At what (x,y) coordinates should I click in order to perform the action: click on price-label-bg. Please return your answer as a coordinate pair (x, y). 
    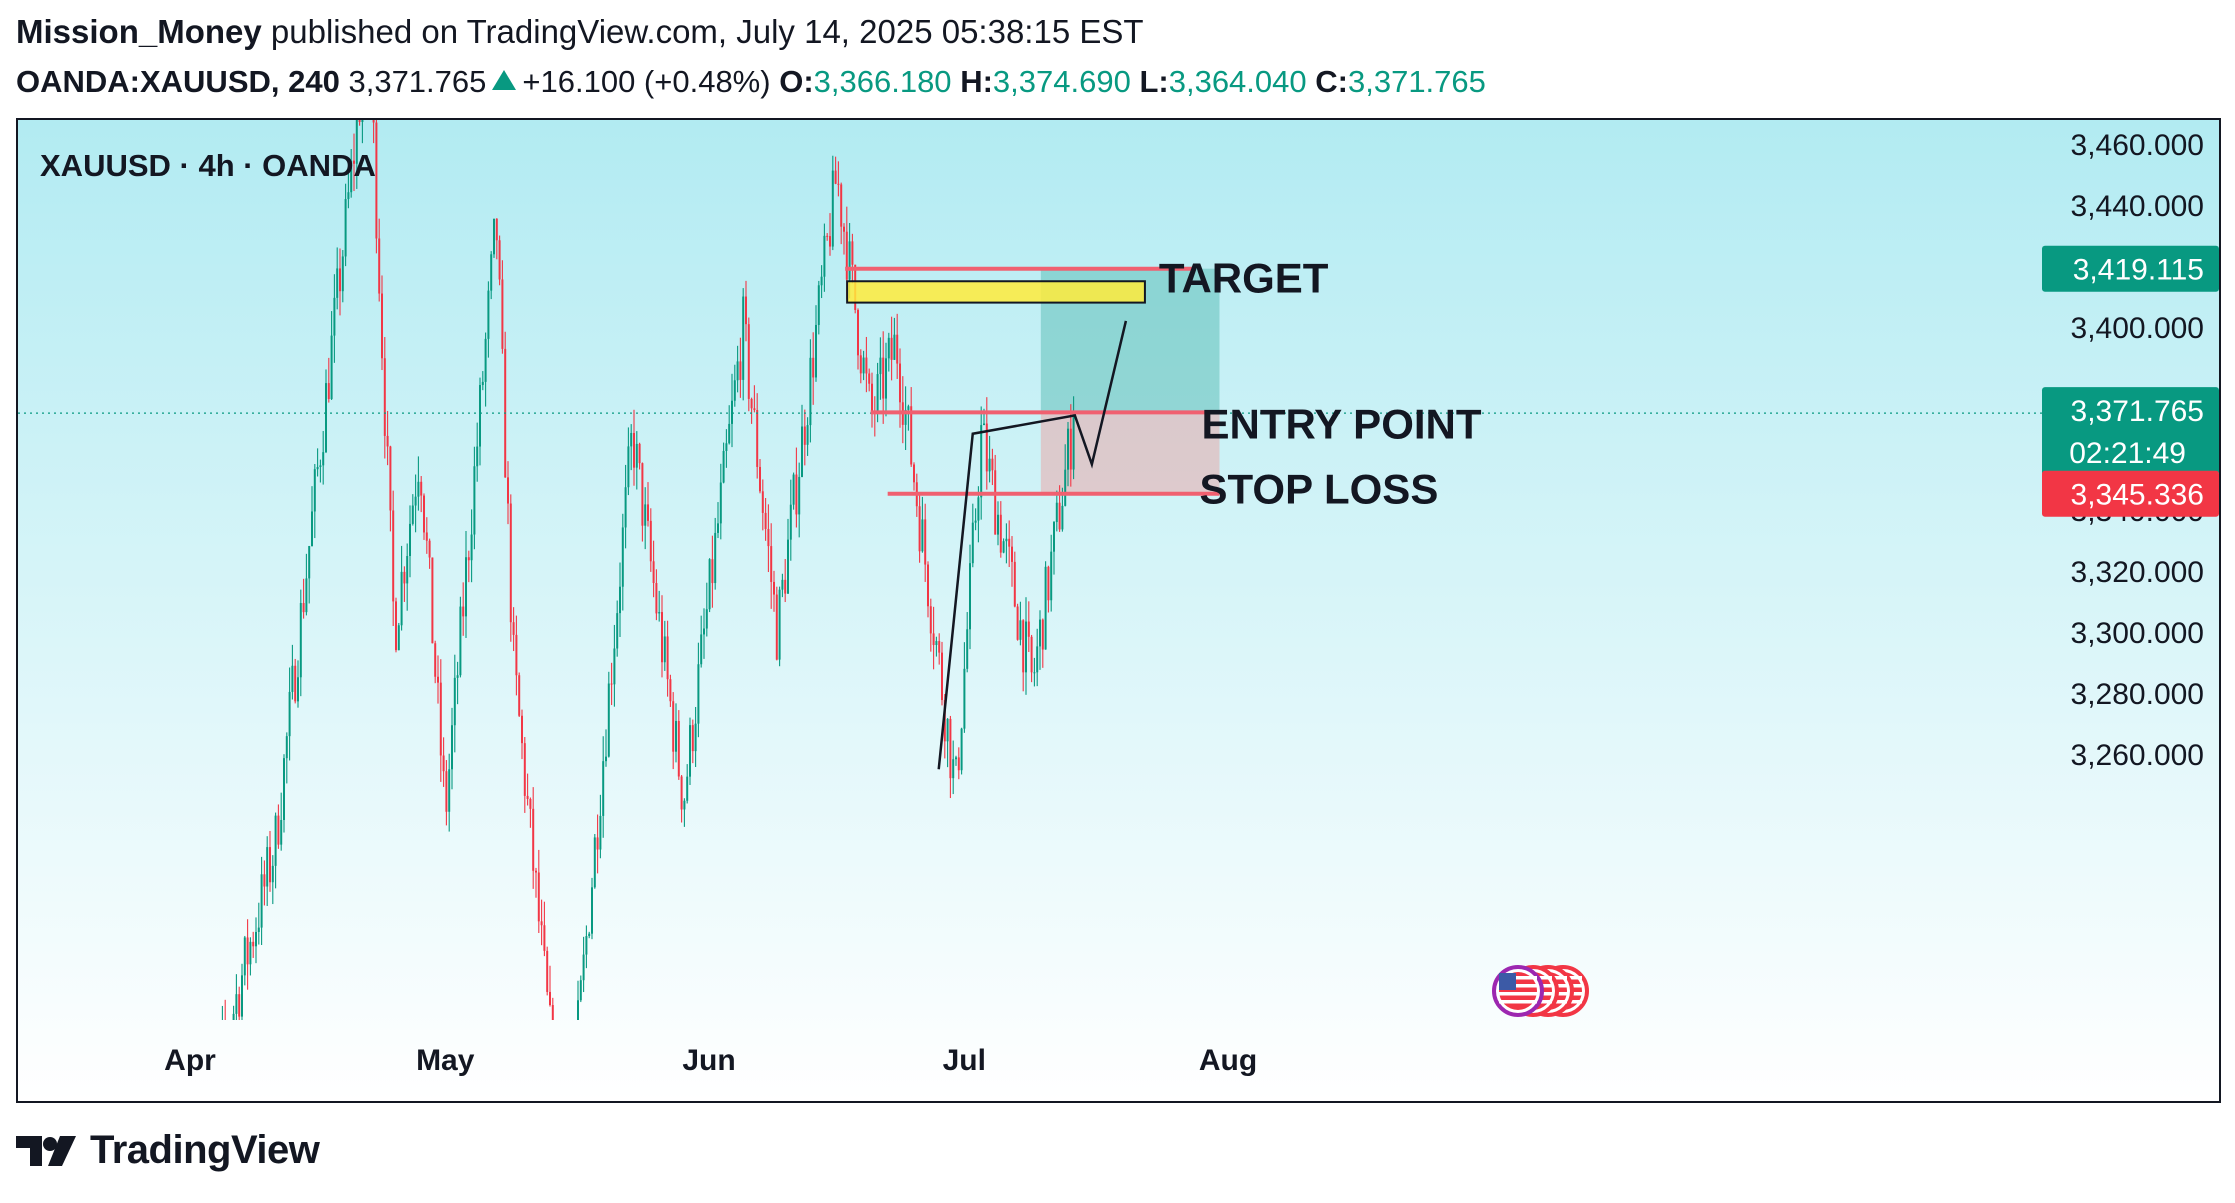
    Looking at the image, I should click on (2130, 431).